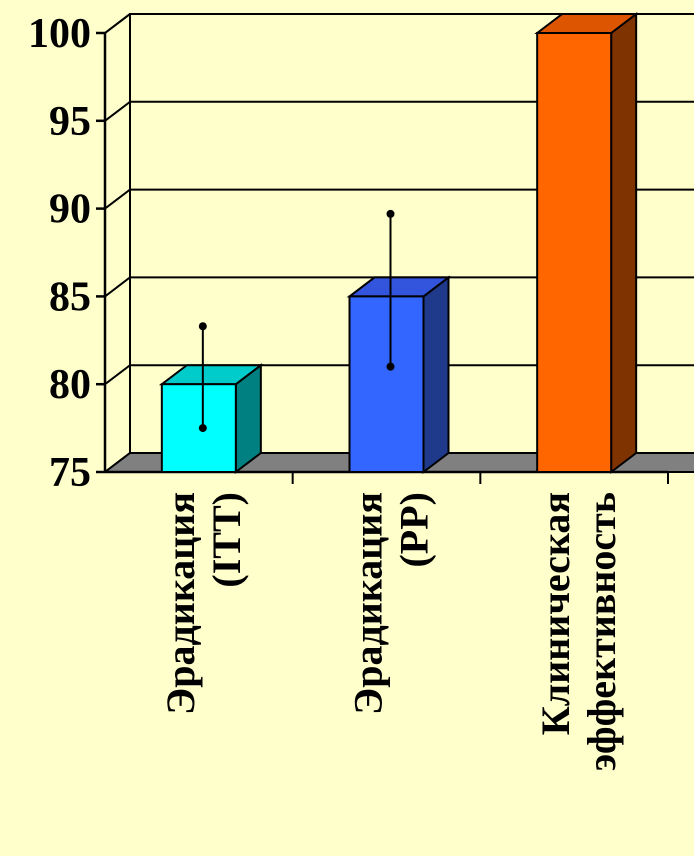 The image size is (694, 856). Describe the element at coordinates (414, 530) in the screenshot. I see `x-category-label: (PP)` at that location.